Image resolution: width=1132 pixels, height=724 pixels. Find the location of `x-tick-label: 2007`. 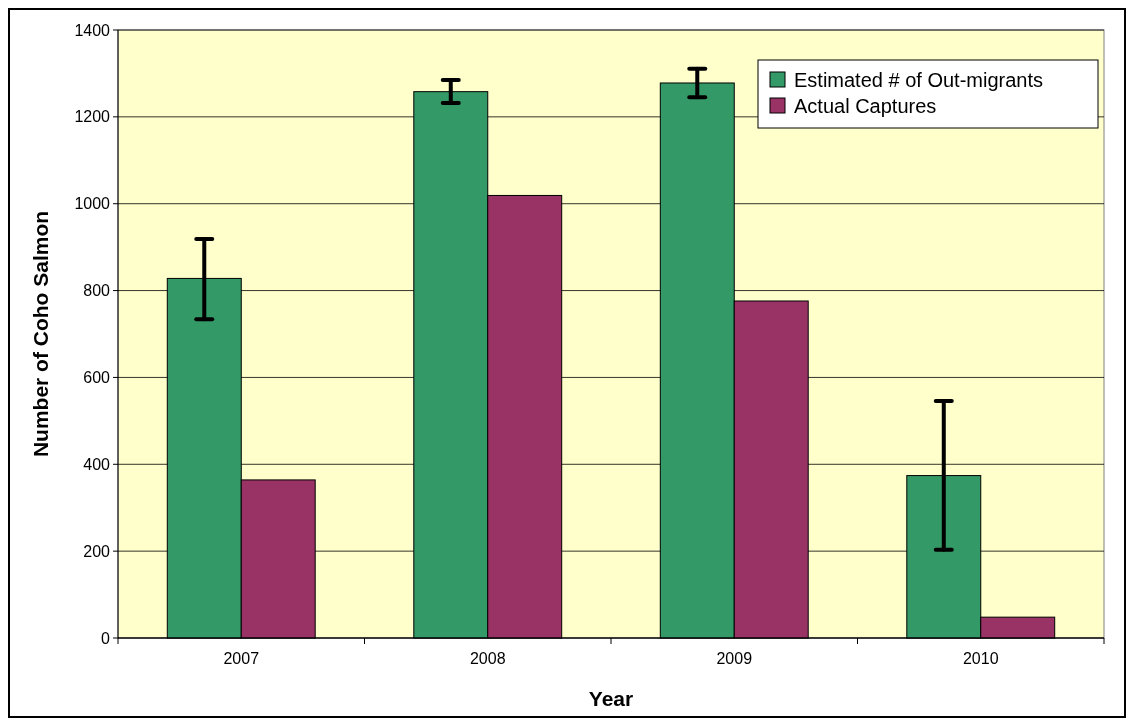

x-tick-label: 2007 is located at coordinates (241, 658).